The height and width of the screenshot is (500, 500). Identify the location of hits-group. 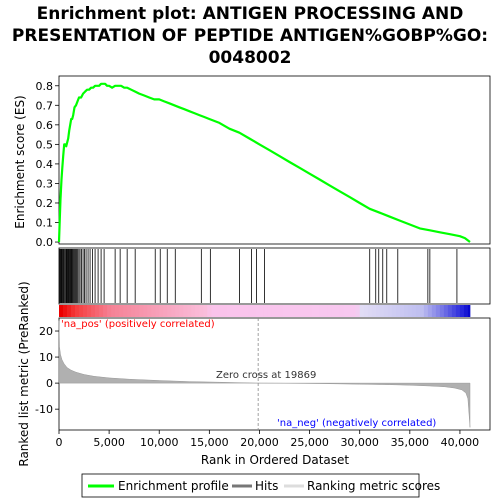
(258, 276).